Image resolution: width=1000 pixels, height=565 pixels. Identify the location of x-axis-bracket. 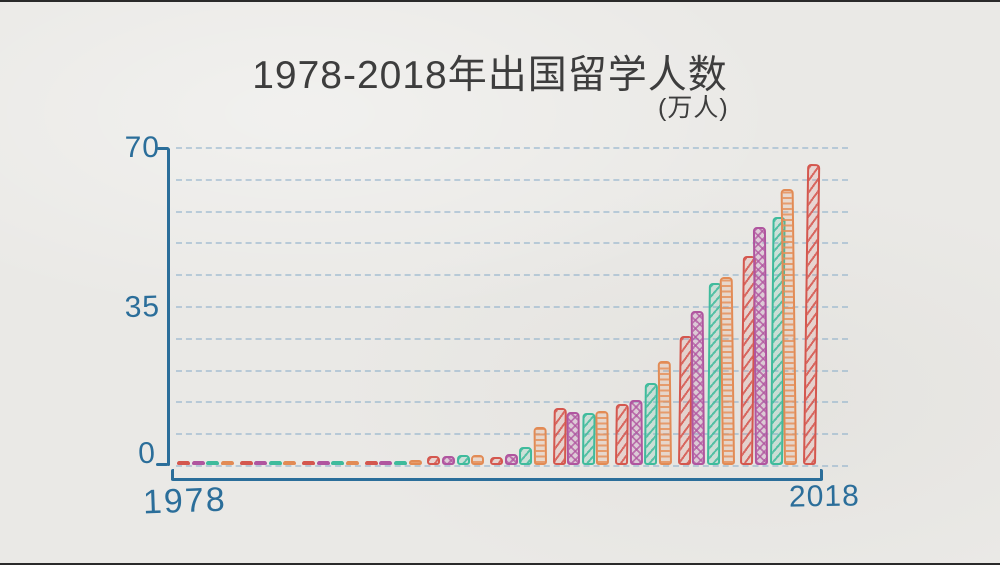
(497, 475).